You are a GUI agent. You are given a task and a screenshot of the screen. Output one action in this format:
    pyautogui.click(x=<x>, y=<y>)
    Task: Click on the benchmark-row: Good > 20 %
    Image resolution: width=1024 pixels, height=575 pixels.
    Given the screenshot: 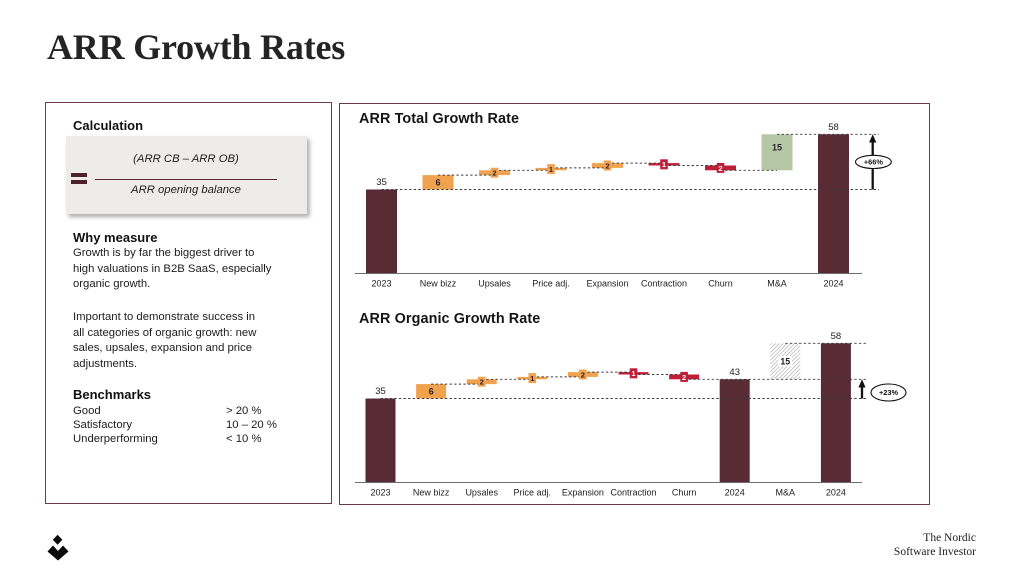 What is the action you would take?
    pyautogui.click(x=192, y=412)
    